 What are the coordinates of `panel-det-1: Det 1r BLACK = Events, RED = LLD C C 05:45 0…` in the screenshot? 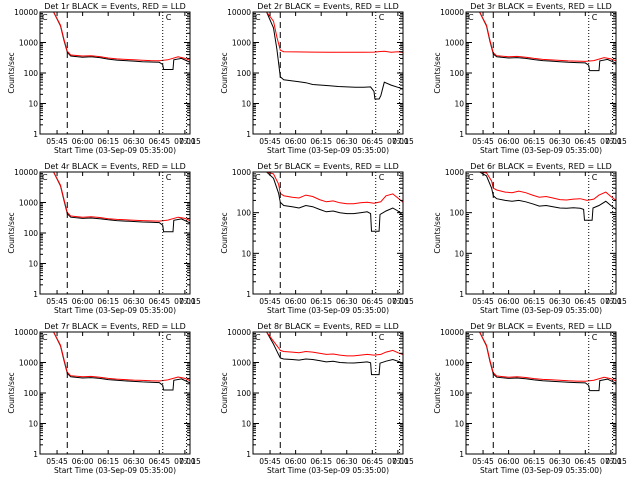 It's located at (104, 78).